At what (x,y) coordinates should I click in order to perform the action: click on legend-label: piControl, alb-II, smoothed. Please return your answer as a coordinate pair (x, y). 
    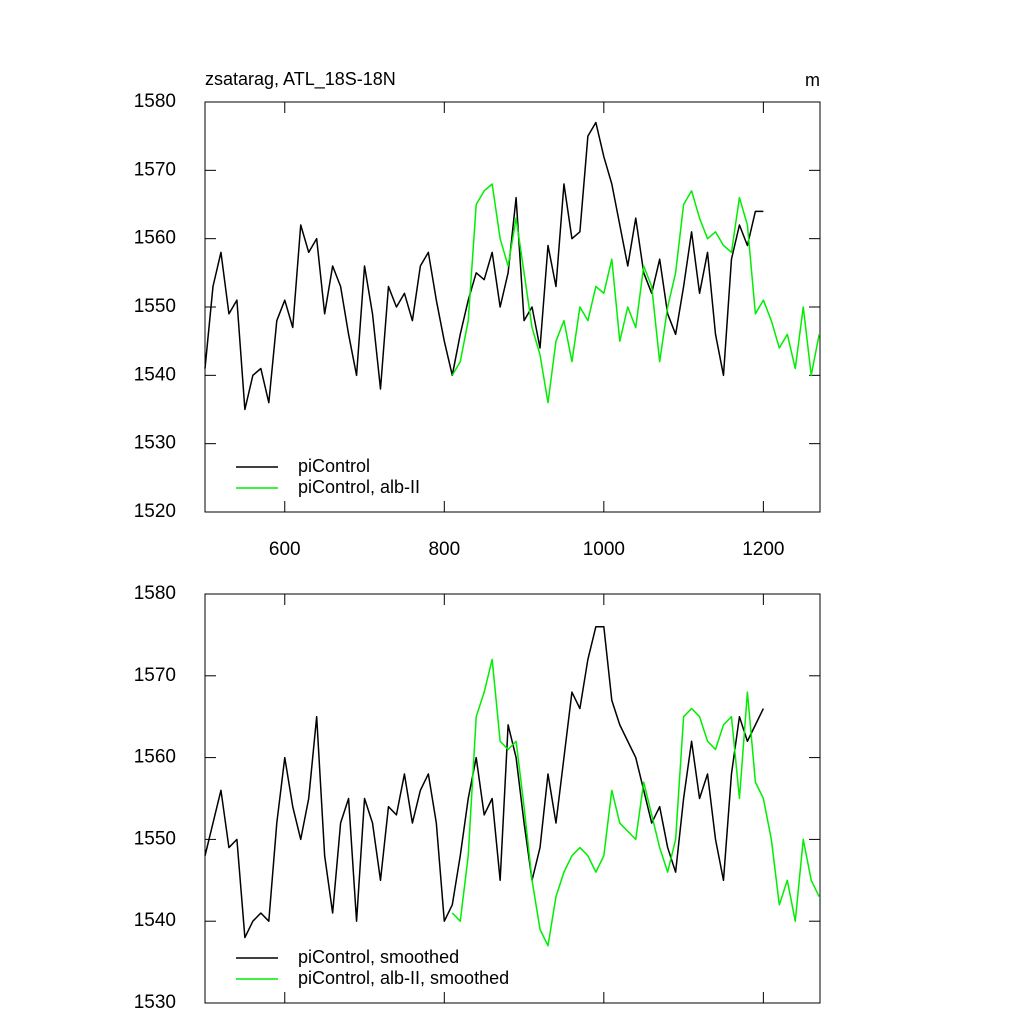
    Looking at the image, I should click on (403, 978).